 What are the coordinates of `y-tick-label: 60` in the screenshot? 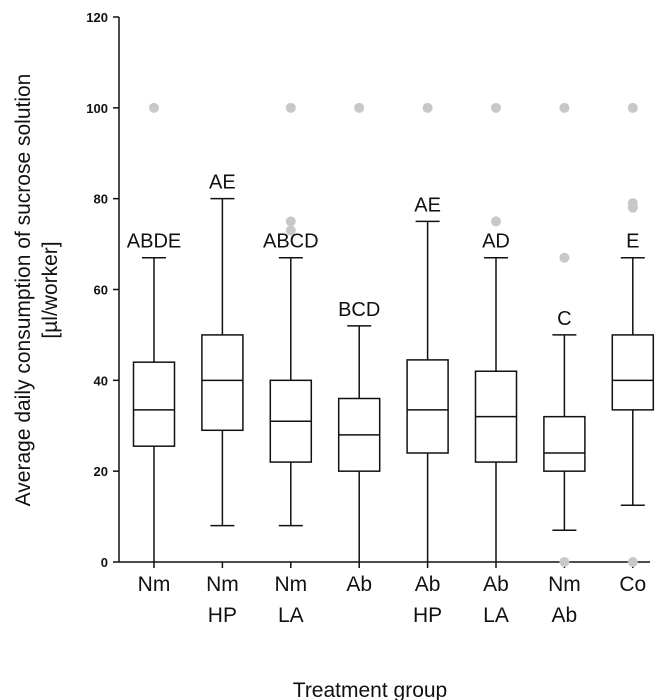 It's located at (101, 290).